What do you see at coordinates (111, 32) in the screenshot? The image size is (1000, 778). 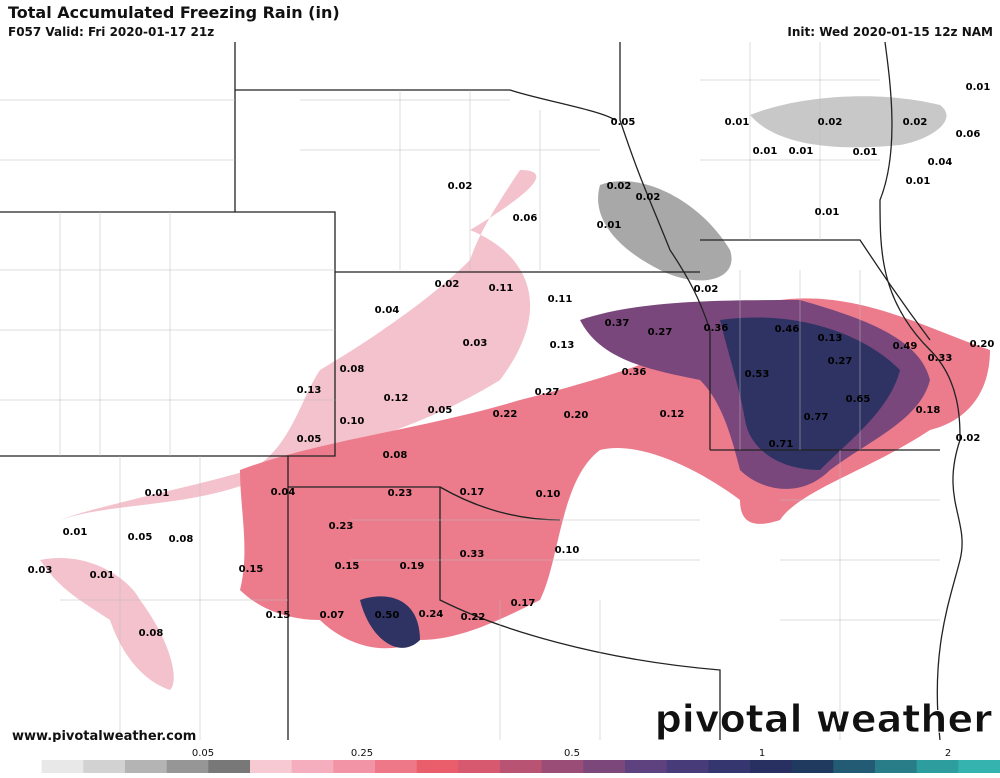 I see `valid-time: F057 Valid: Fri 2020-01-17 21z` at bounding box center [111, 32].